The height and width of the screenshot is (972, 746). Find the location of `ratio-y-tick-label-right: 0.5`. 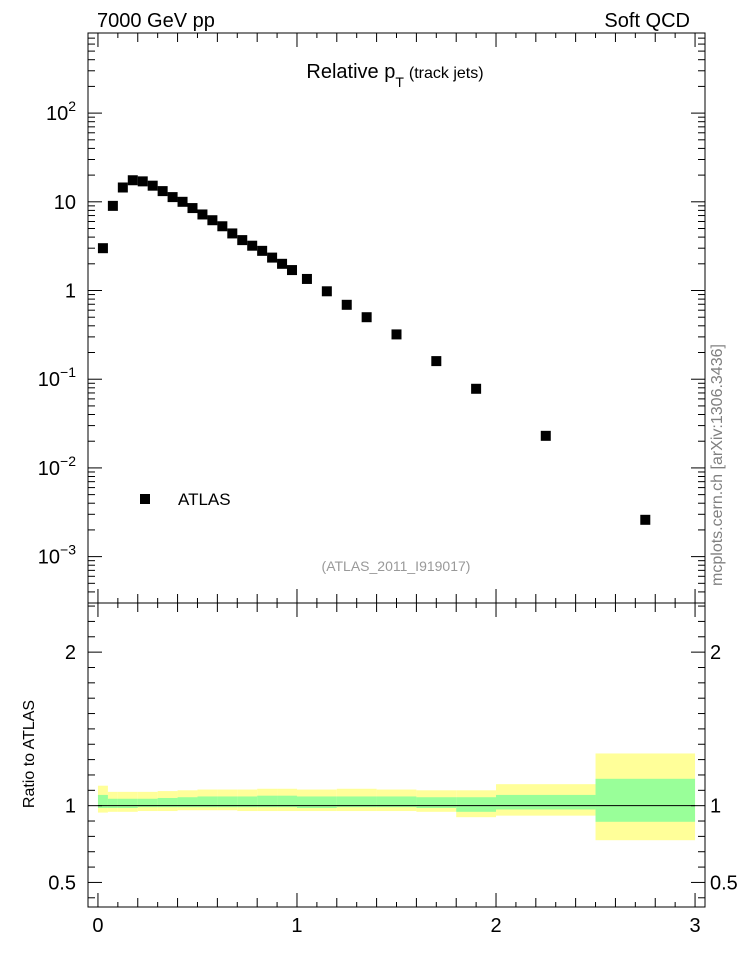

ratio-y-tick-label-right: 0.5 is located at coordinates (724, 883).